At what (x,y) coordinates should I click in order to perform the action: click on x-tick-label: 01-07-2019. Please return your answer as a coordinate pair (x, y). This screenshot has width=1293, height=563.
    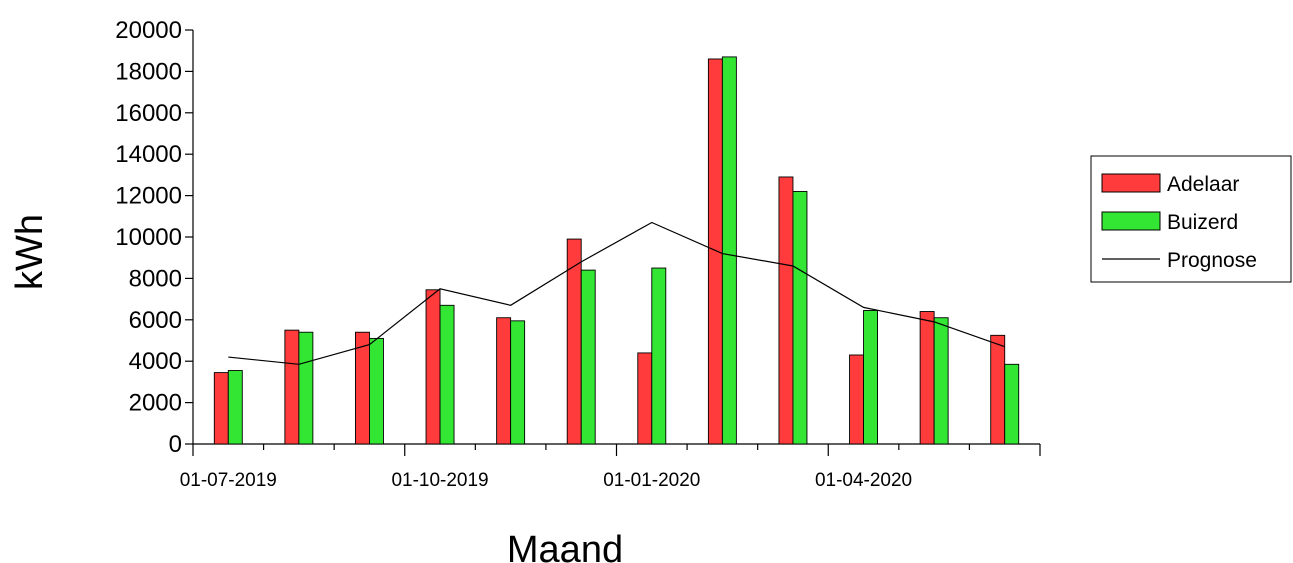
    Looking at the image, I should click on (228, 480).